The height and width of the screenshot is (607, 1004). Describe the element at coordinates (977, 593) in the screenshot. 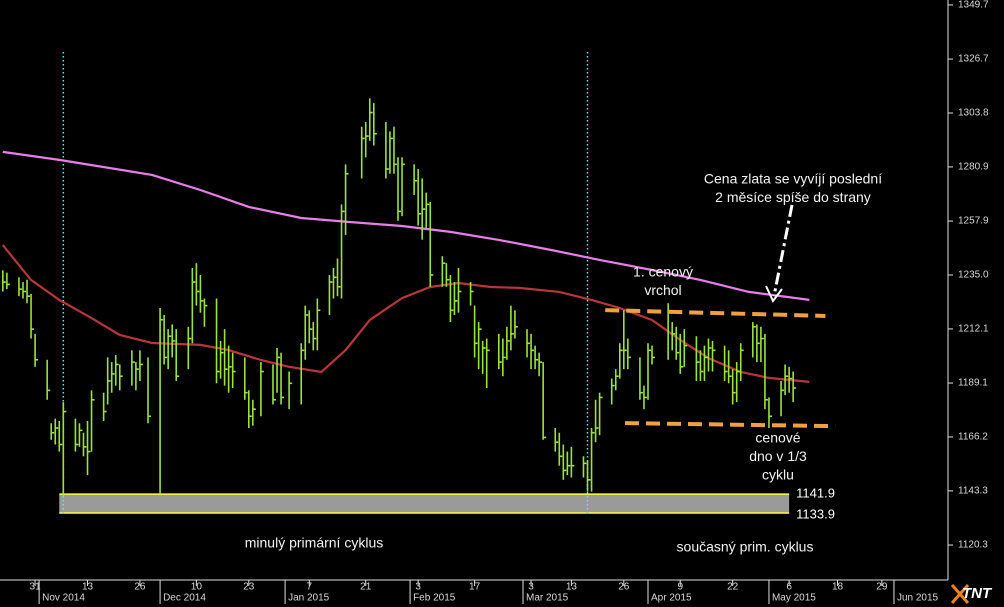

I see `logo: TNT` at that location.